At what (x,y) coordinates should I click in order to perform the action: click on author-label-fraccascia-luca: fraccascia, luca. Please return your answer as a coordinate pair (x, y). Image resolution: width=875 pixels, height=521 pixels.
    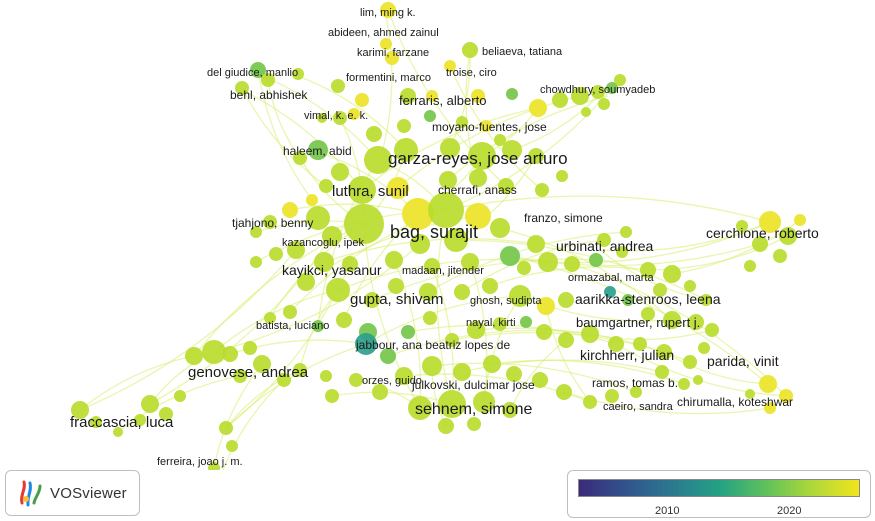
    Looking at the image, I should click on (122, 422).